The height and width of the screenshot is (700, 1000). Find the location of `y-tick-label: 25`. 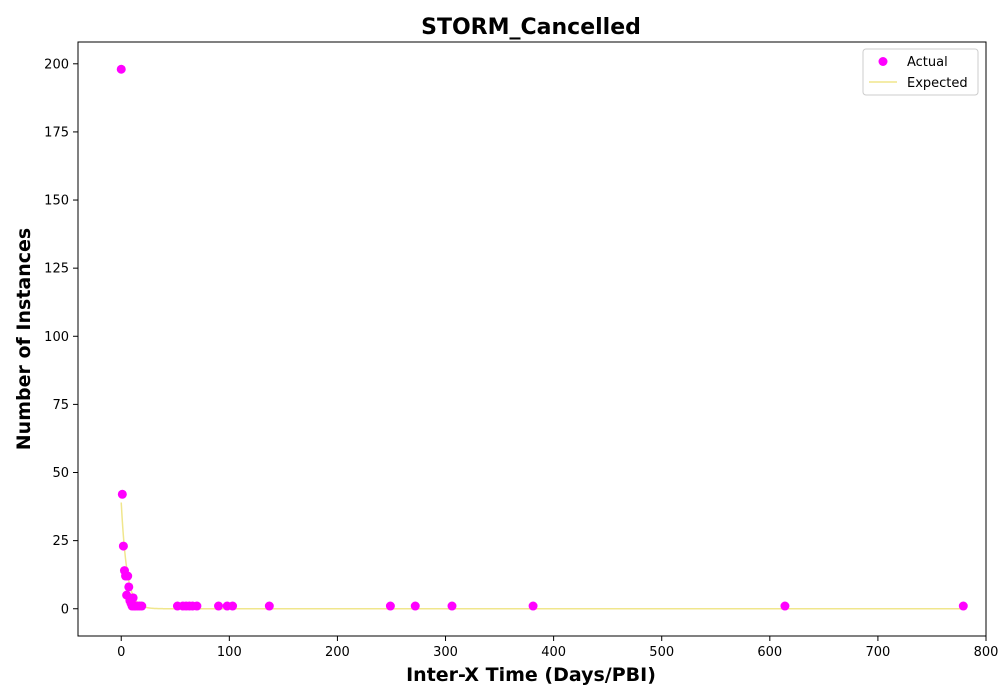

y-tick-label: 25 is located at coordinates (60, 541).